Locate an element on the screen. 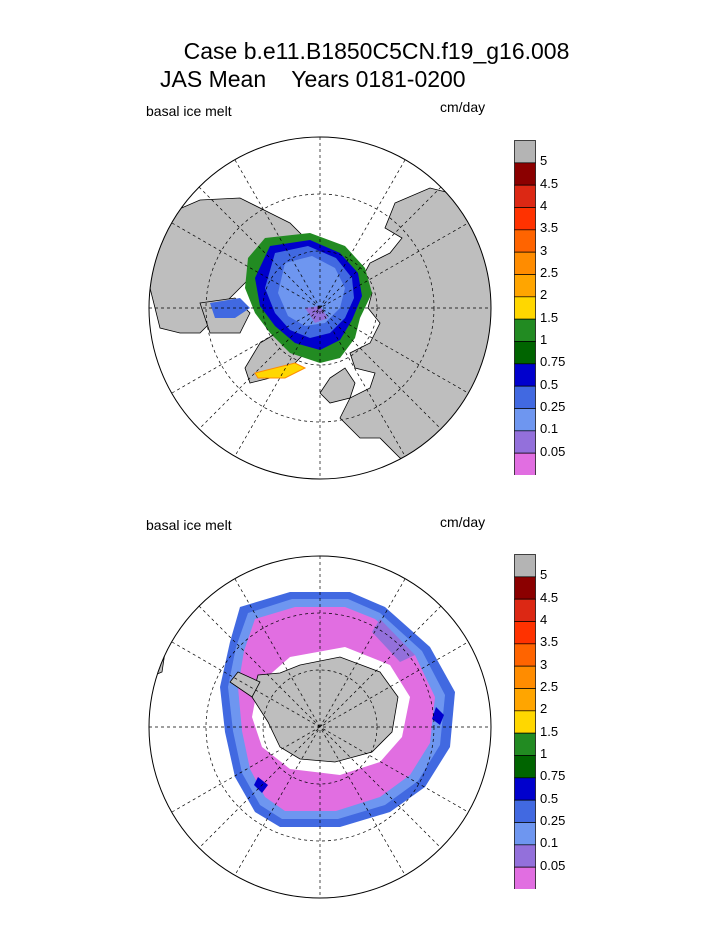 The image size is (723, 935). colorbar-south-tick-label: 0.5 is located at coordinates (549, 798).